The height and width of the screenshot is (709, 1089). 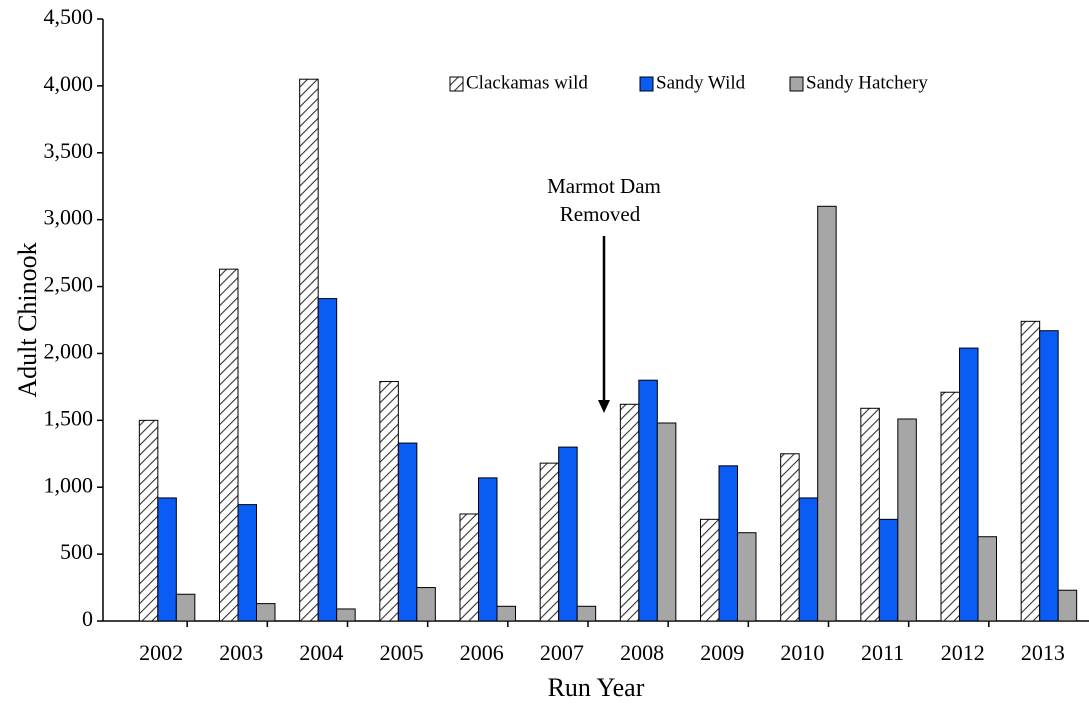 I want to click on x-tick-label: 2005, so click(x=402, y=652).